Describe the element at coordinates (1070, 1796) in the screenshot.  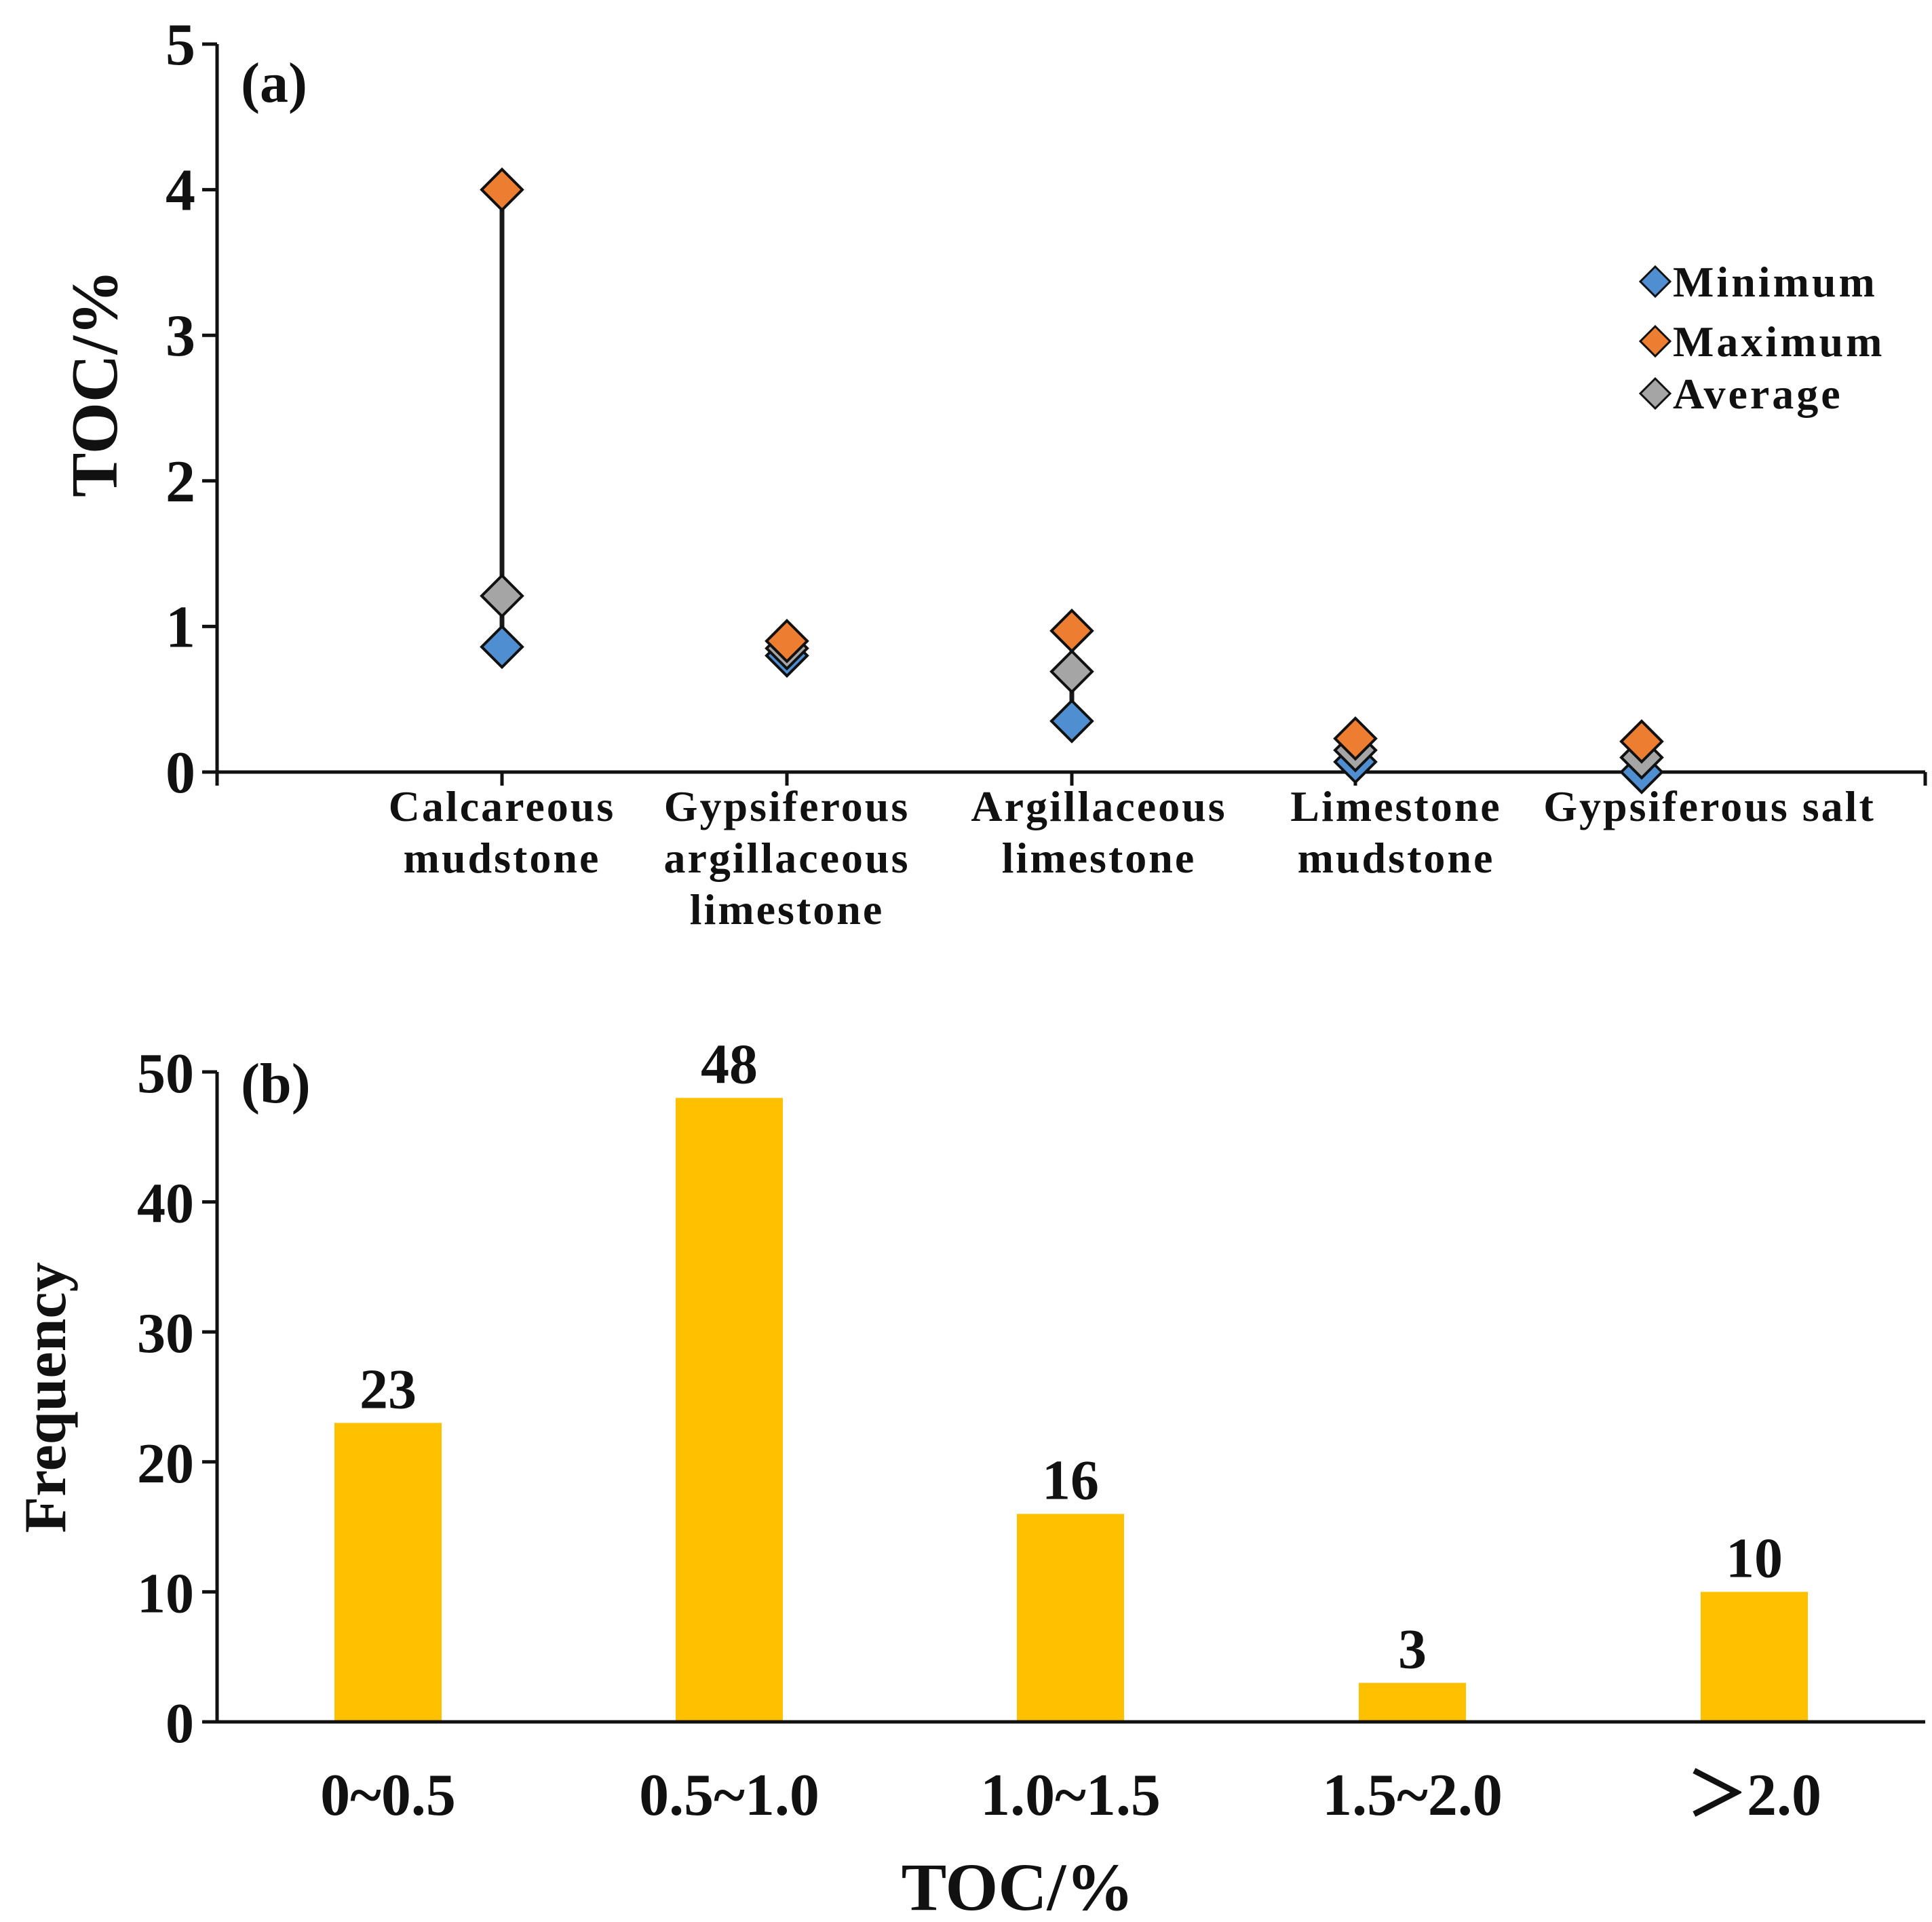
I see `panel-b-x-tick-label: 1.0~1.5` at that location.